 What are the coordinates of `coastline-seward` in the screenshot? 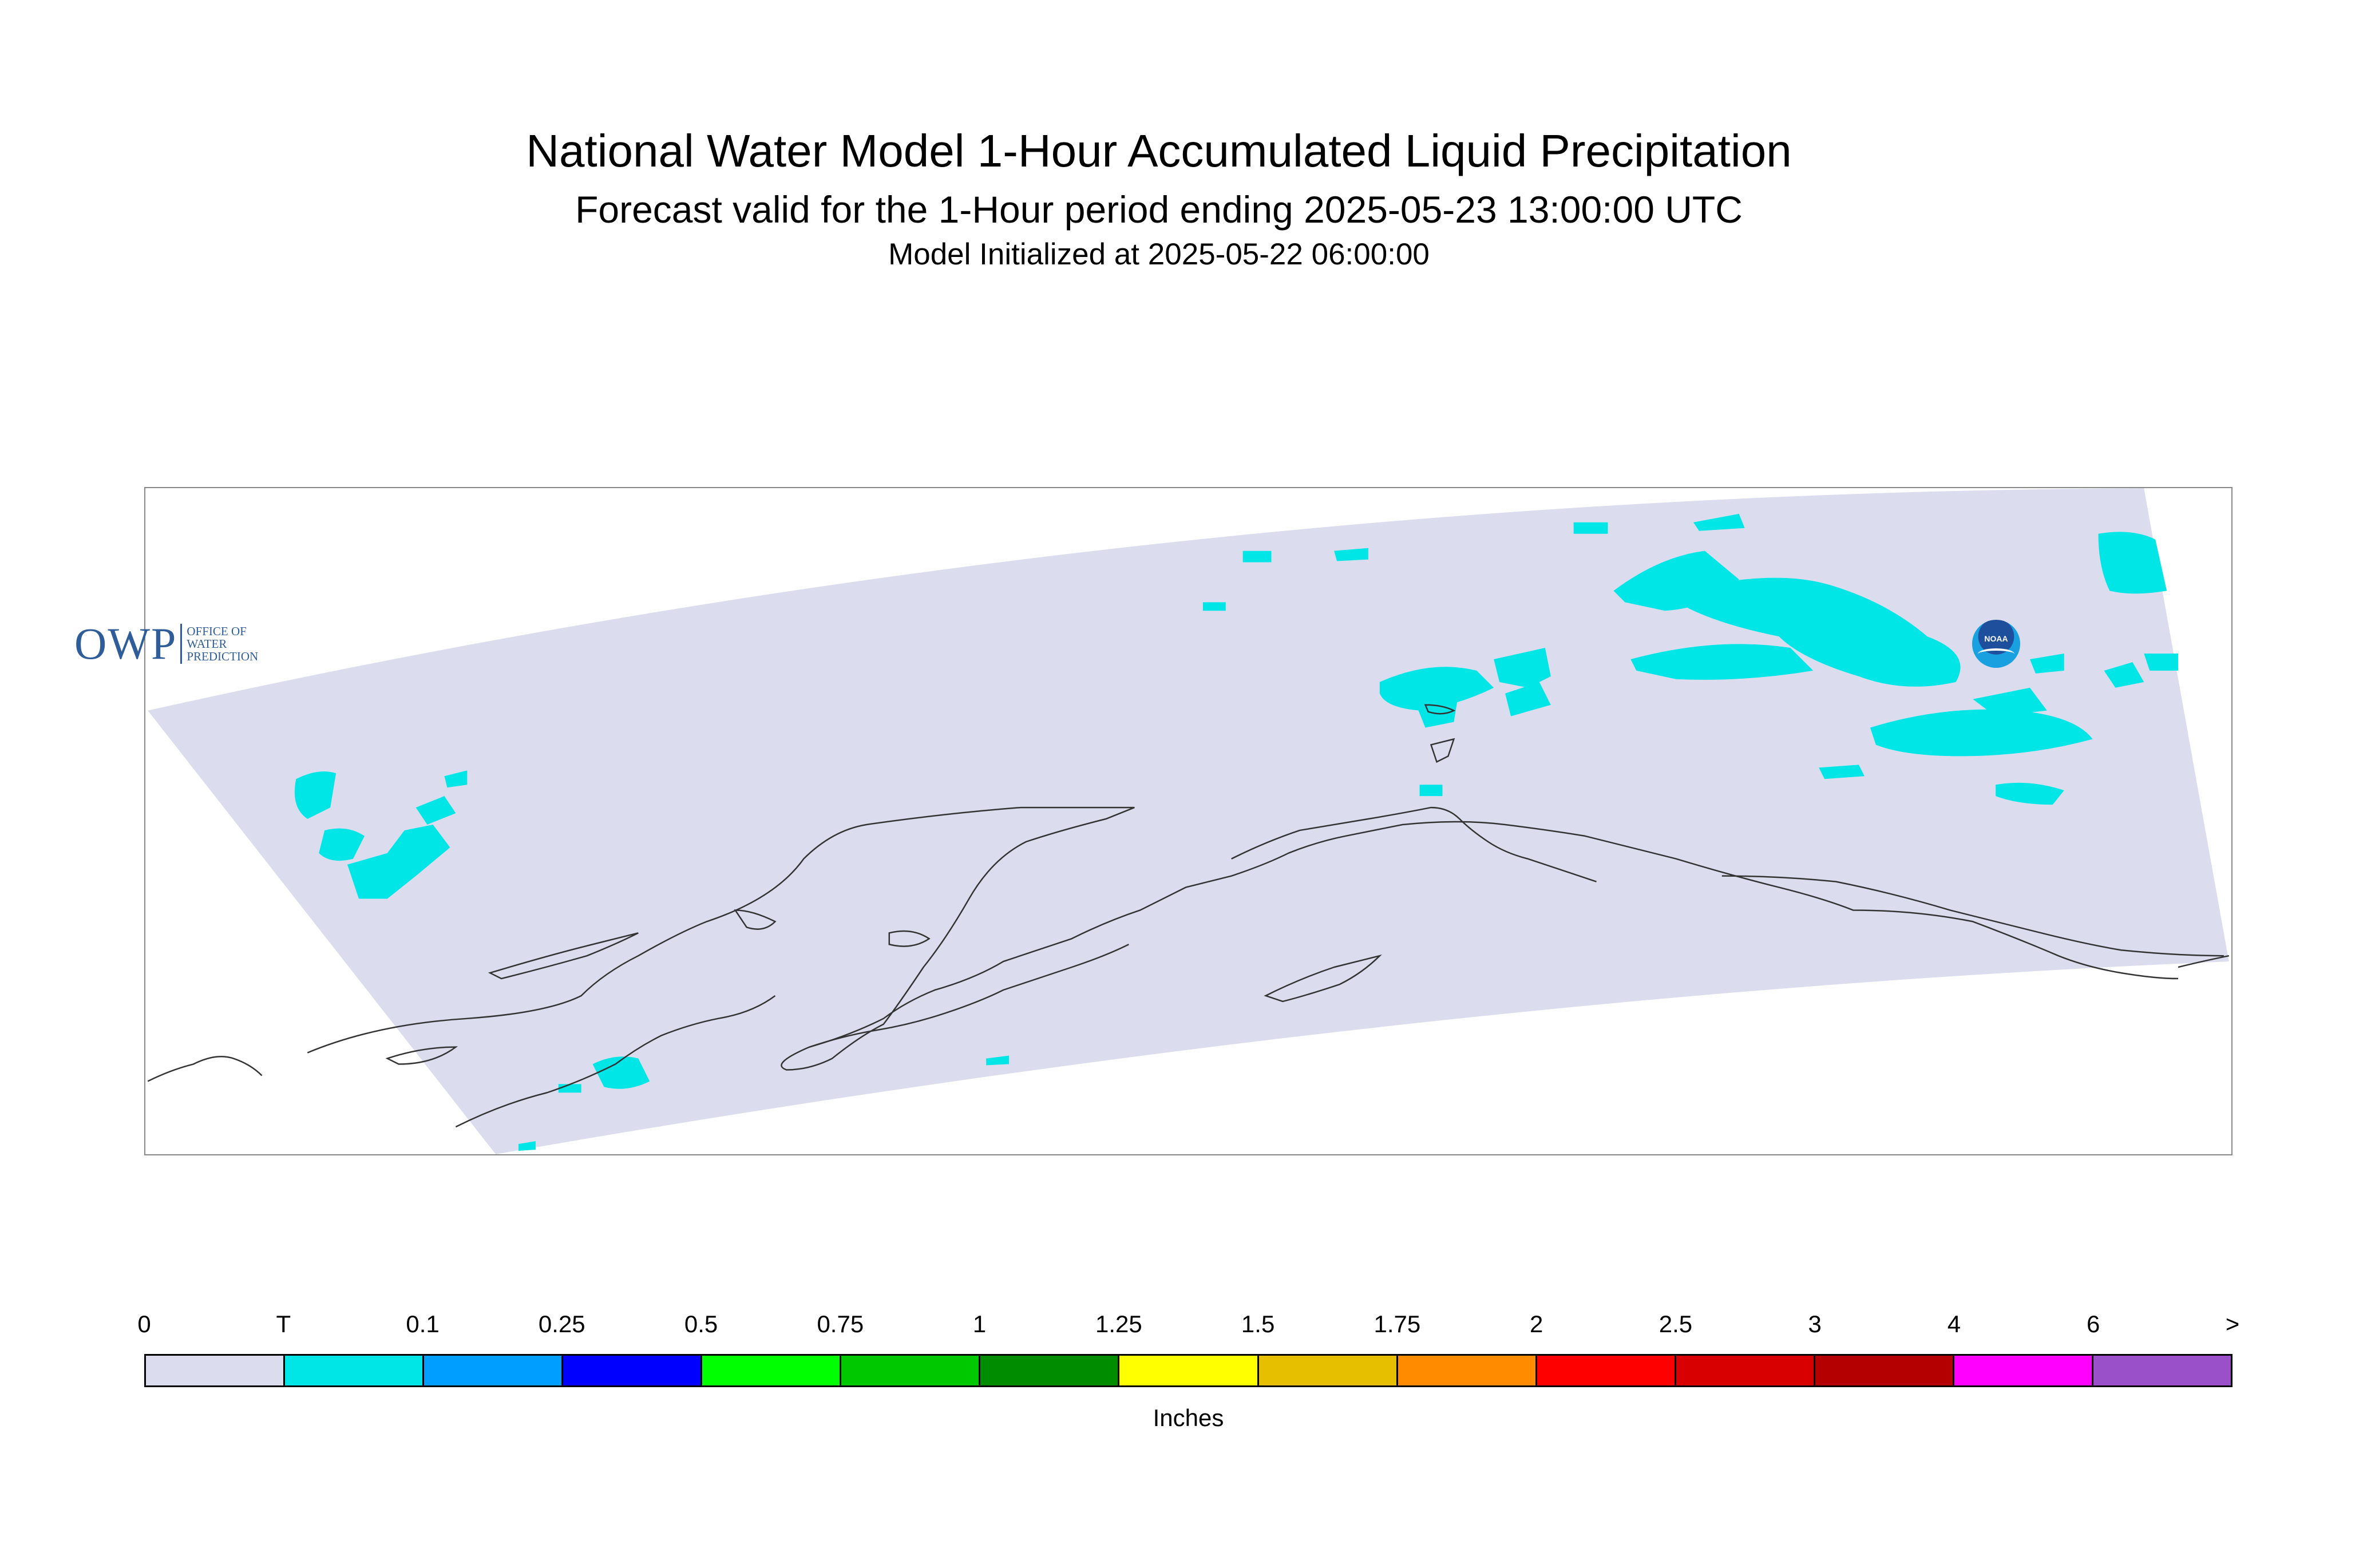 It's located at (1414, 844).